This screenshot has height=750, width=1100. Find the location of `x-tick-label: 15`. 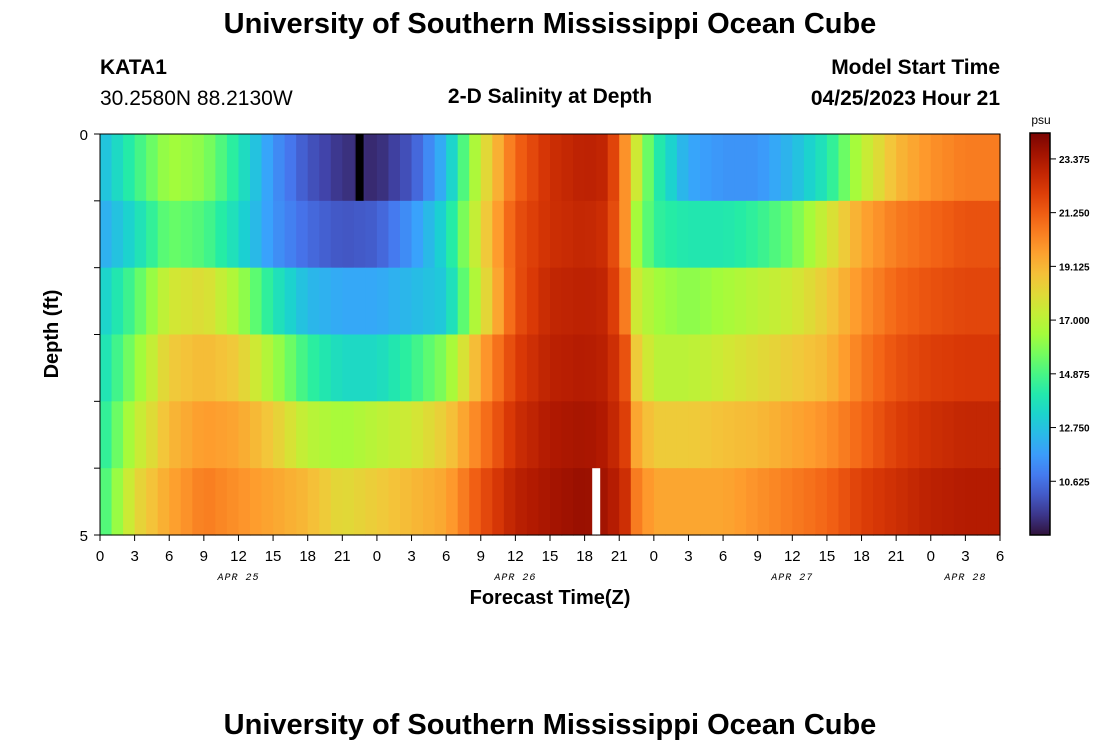

x-tick-label: 15 is located at coordinates (550, 556).